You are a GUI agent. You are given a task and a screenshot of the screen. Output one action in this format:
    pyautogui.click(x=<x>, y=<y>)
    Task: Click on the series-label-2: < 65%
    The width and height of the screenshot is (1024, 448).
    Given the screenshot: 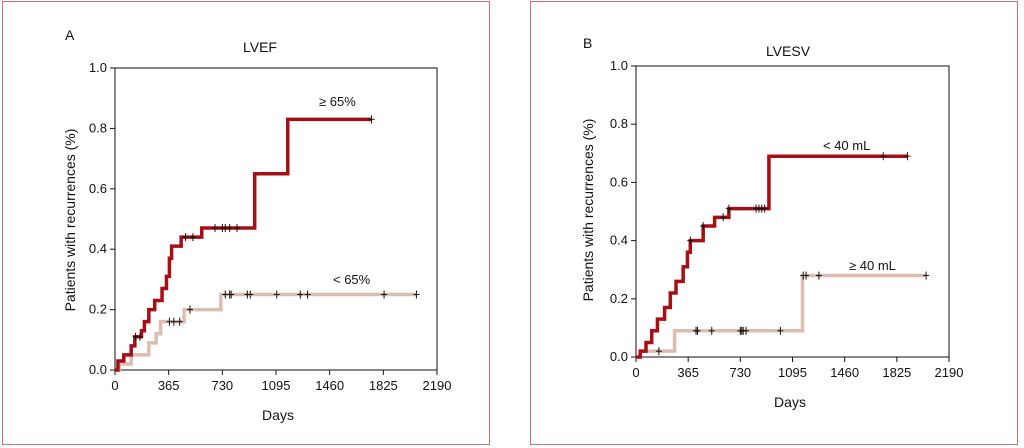 What is the action you would take?
    pyautogui.click(x=352, y=279)
    